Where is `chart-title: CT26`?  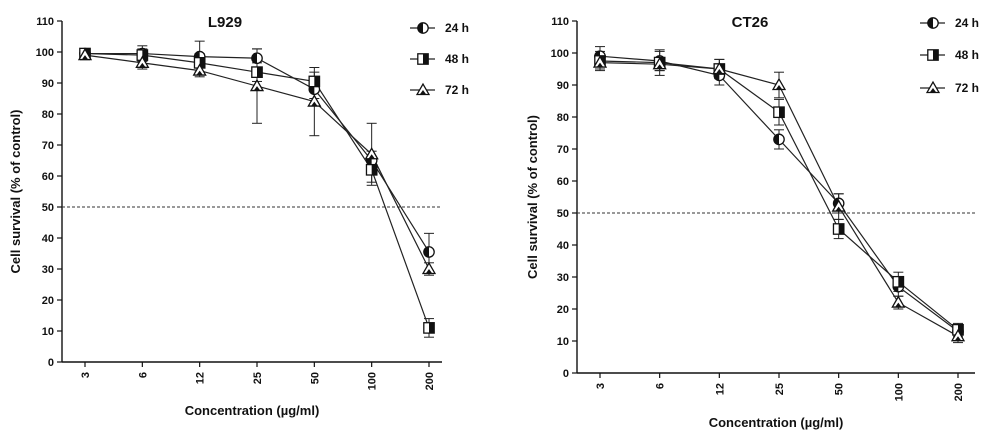 chart-title: CT26 is located at coordinates (750, 22).